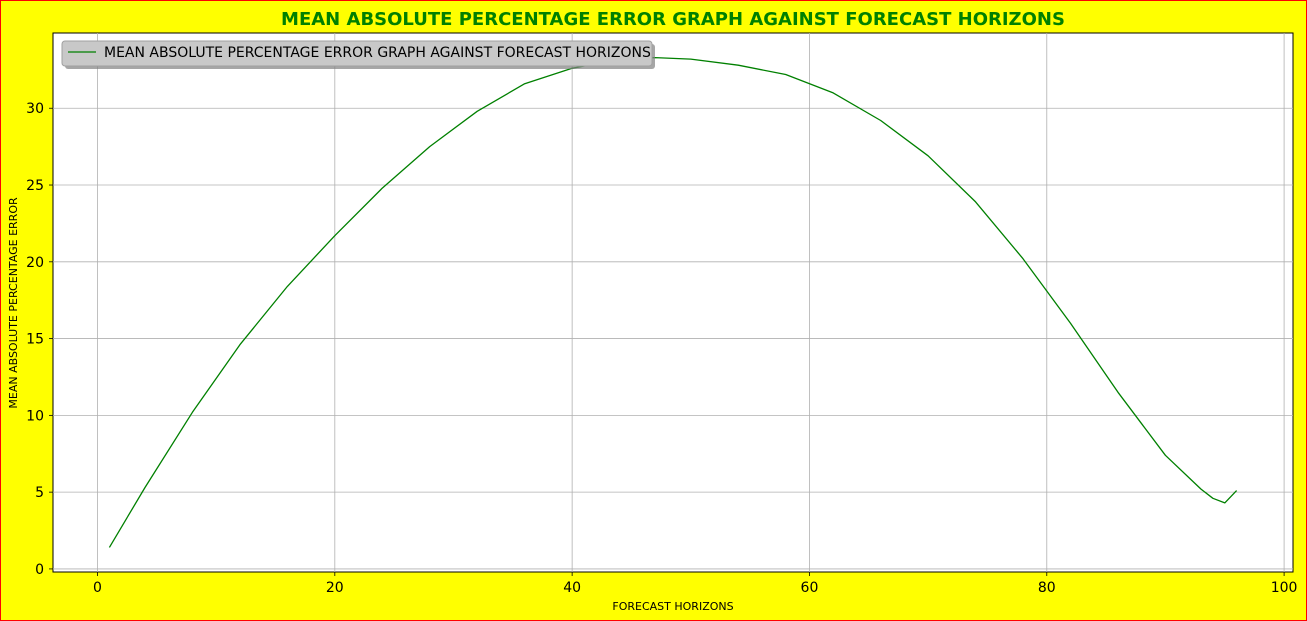 This screenshot has width=1307, height=621. What do you see at coordinates (39, 570) in the screenshot?
I see `y-tick-label: 0` at bounding box center [39, 570].